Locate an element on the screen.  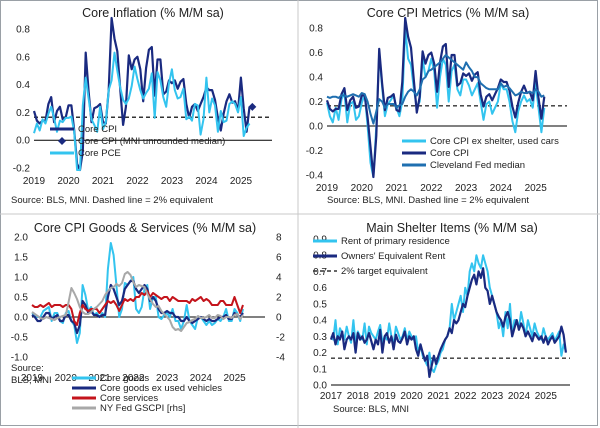
y2-tick-label: -2 is located at coordinates (280, 338).